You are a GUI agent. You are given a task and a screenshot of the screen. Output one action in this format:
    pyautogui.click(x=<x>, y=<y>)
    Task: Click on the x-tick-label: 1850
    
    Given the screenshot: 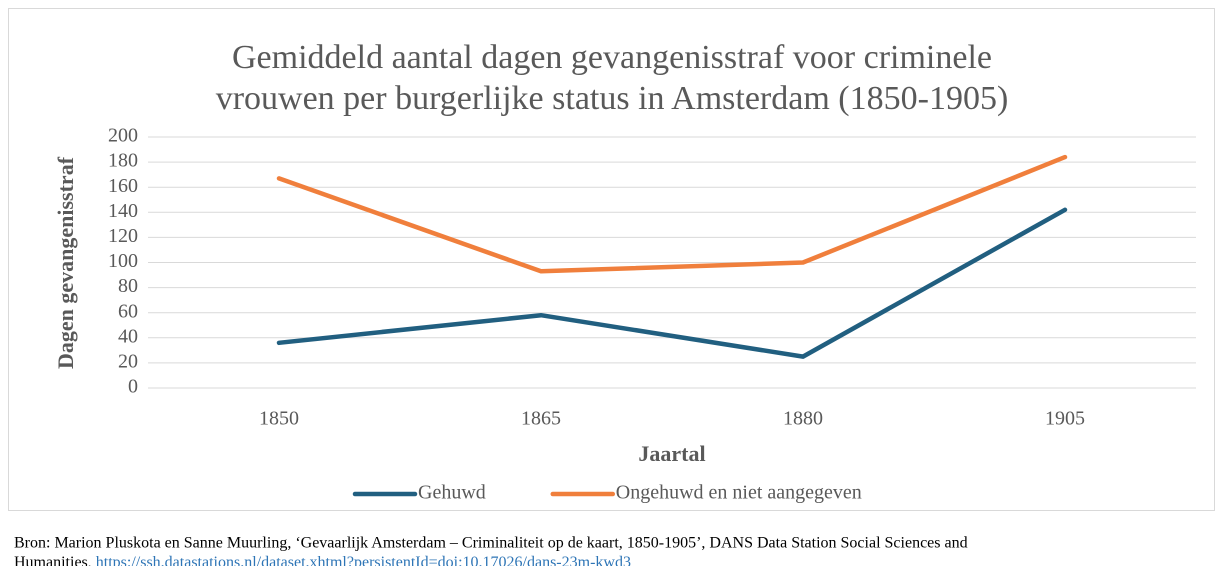 What is the action you would take?
    pyautogui.click(x=279, y=419)
    